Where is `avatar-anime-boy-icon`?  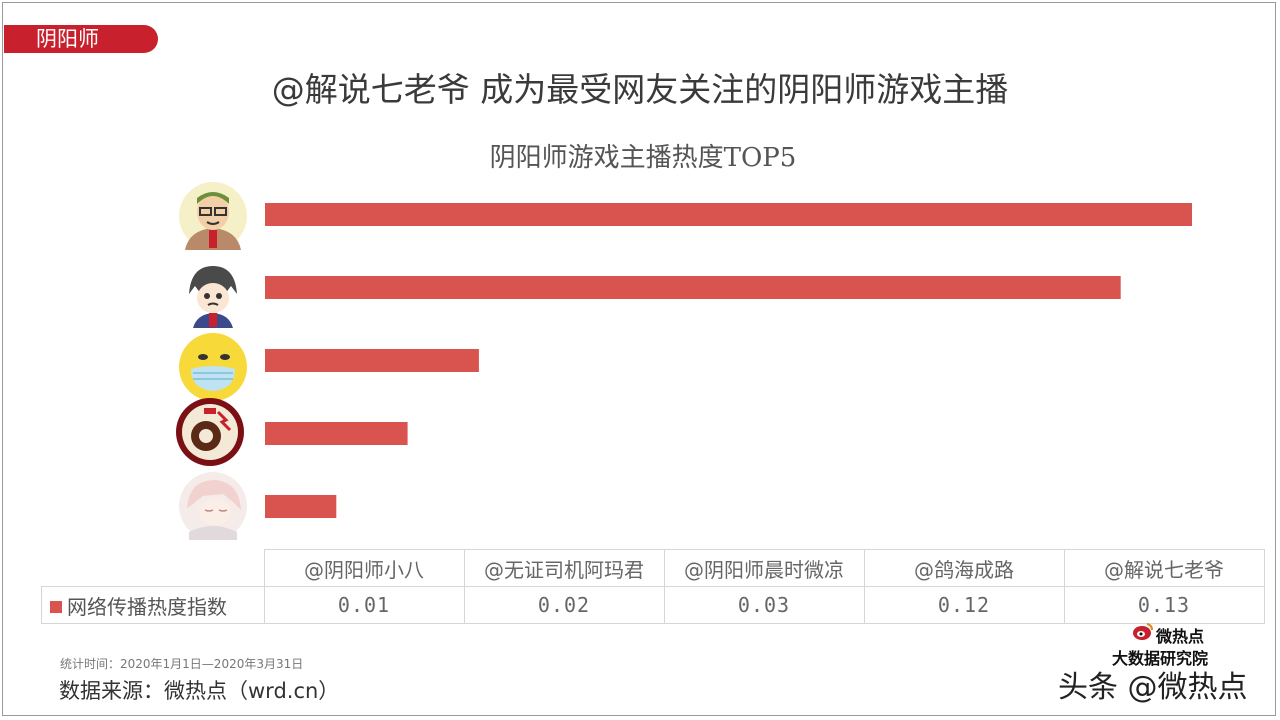 avatar-anime-boy-icon is located at coordinates (213, 294).